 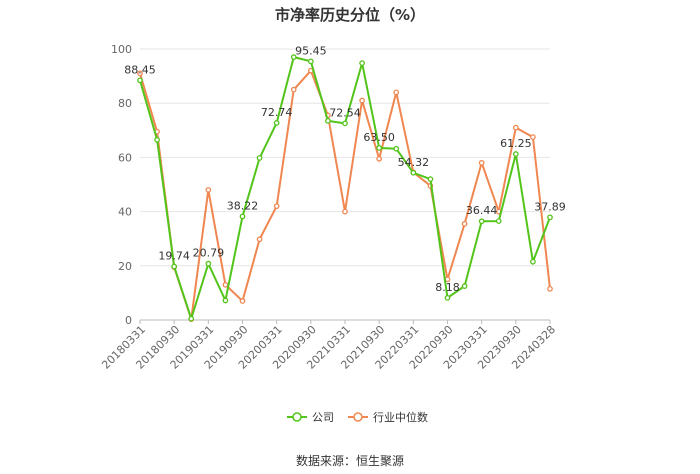 I want to click on data-label: 72.74, so click(x=277, y=112).